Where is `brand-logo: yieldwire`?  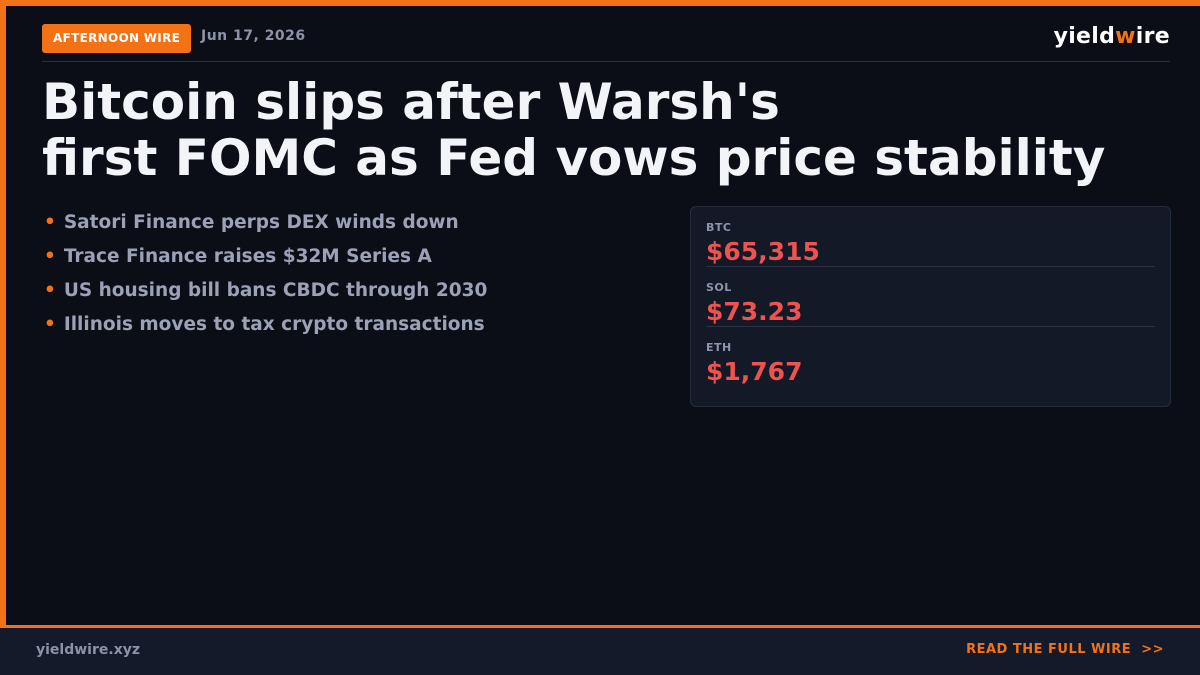
brand-logo: yieldwire is located at coordinates (1112, 36).